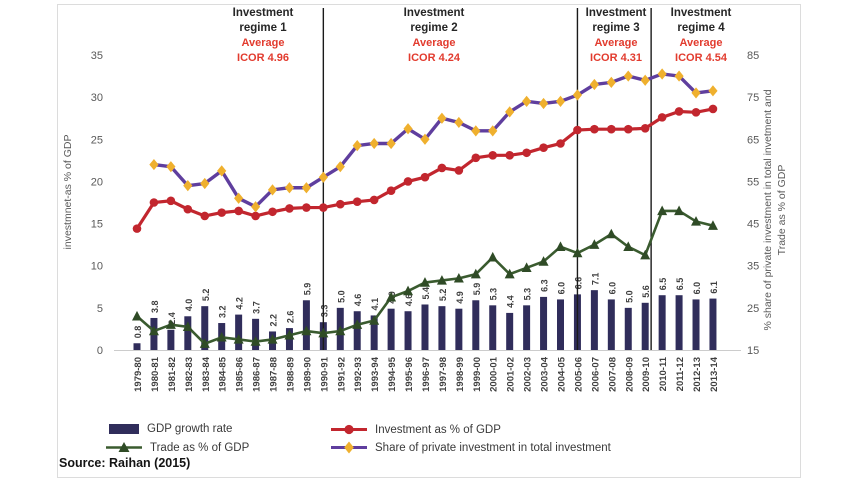 This screenshot has width=857, height=482. What do you see at coordinates (562, 374) in the screenshot?
I see `x-axis-label: 2004-05` at bounding box center [562, 374].